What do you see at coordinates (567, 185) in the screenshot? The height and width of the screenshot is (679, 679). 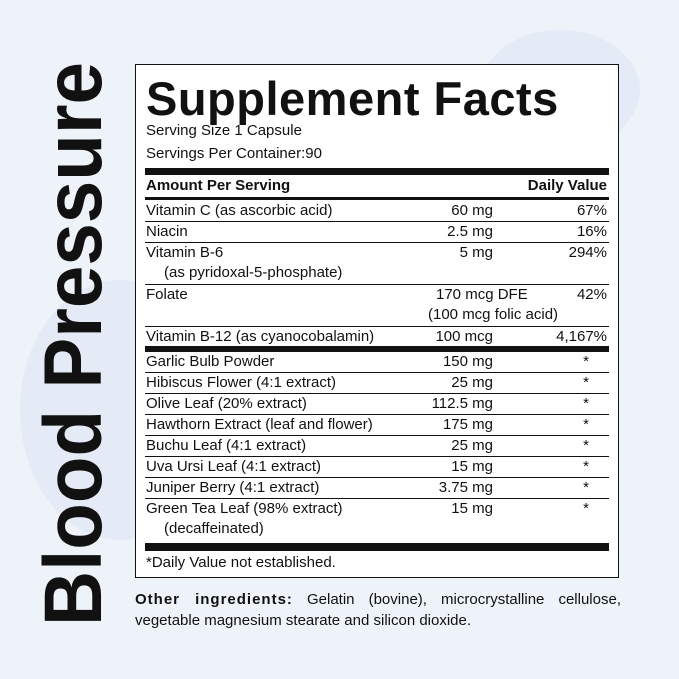 I see `dv-header: Daily Value` at bounding box center [567, 185].